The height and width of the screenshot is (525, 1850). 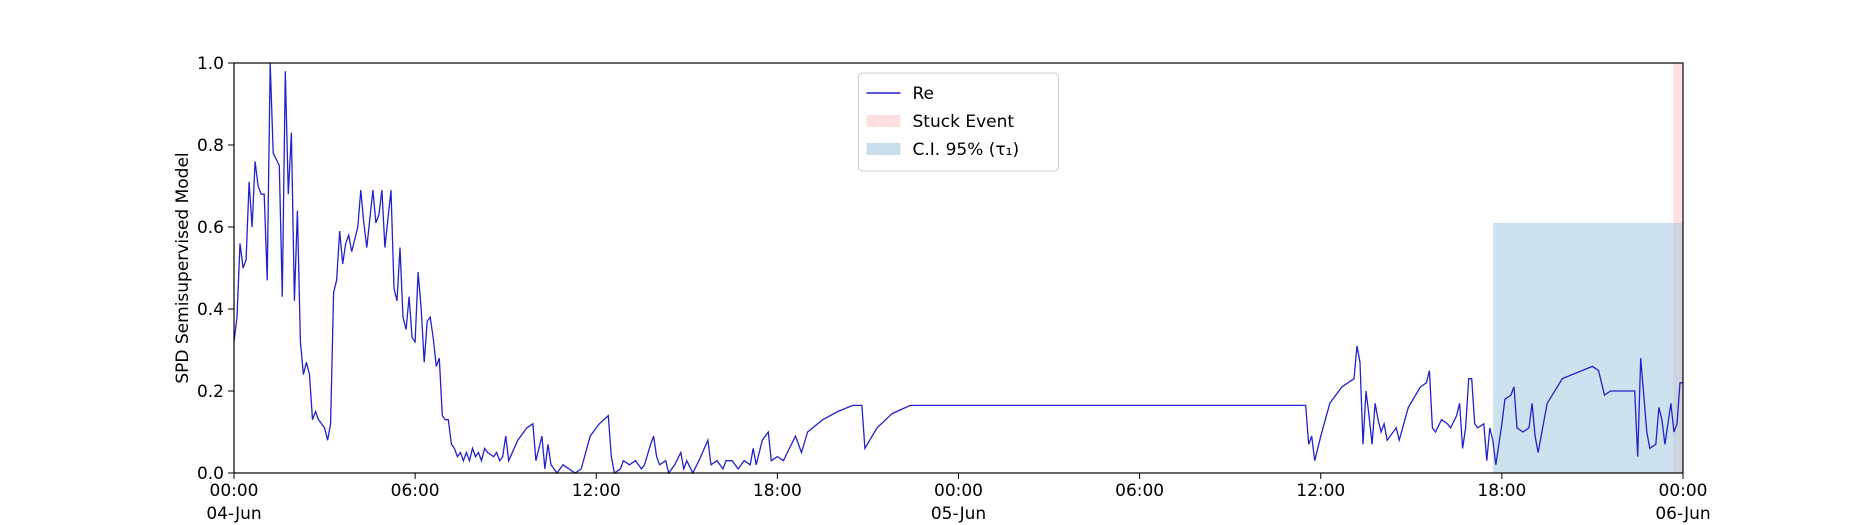 What do you see at coordinates (183, 267) in the screenshot?
I see `y-axis-label: SPD Semisupervised Model` at bounding box center [183, 267].